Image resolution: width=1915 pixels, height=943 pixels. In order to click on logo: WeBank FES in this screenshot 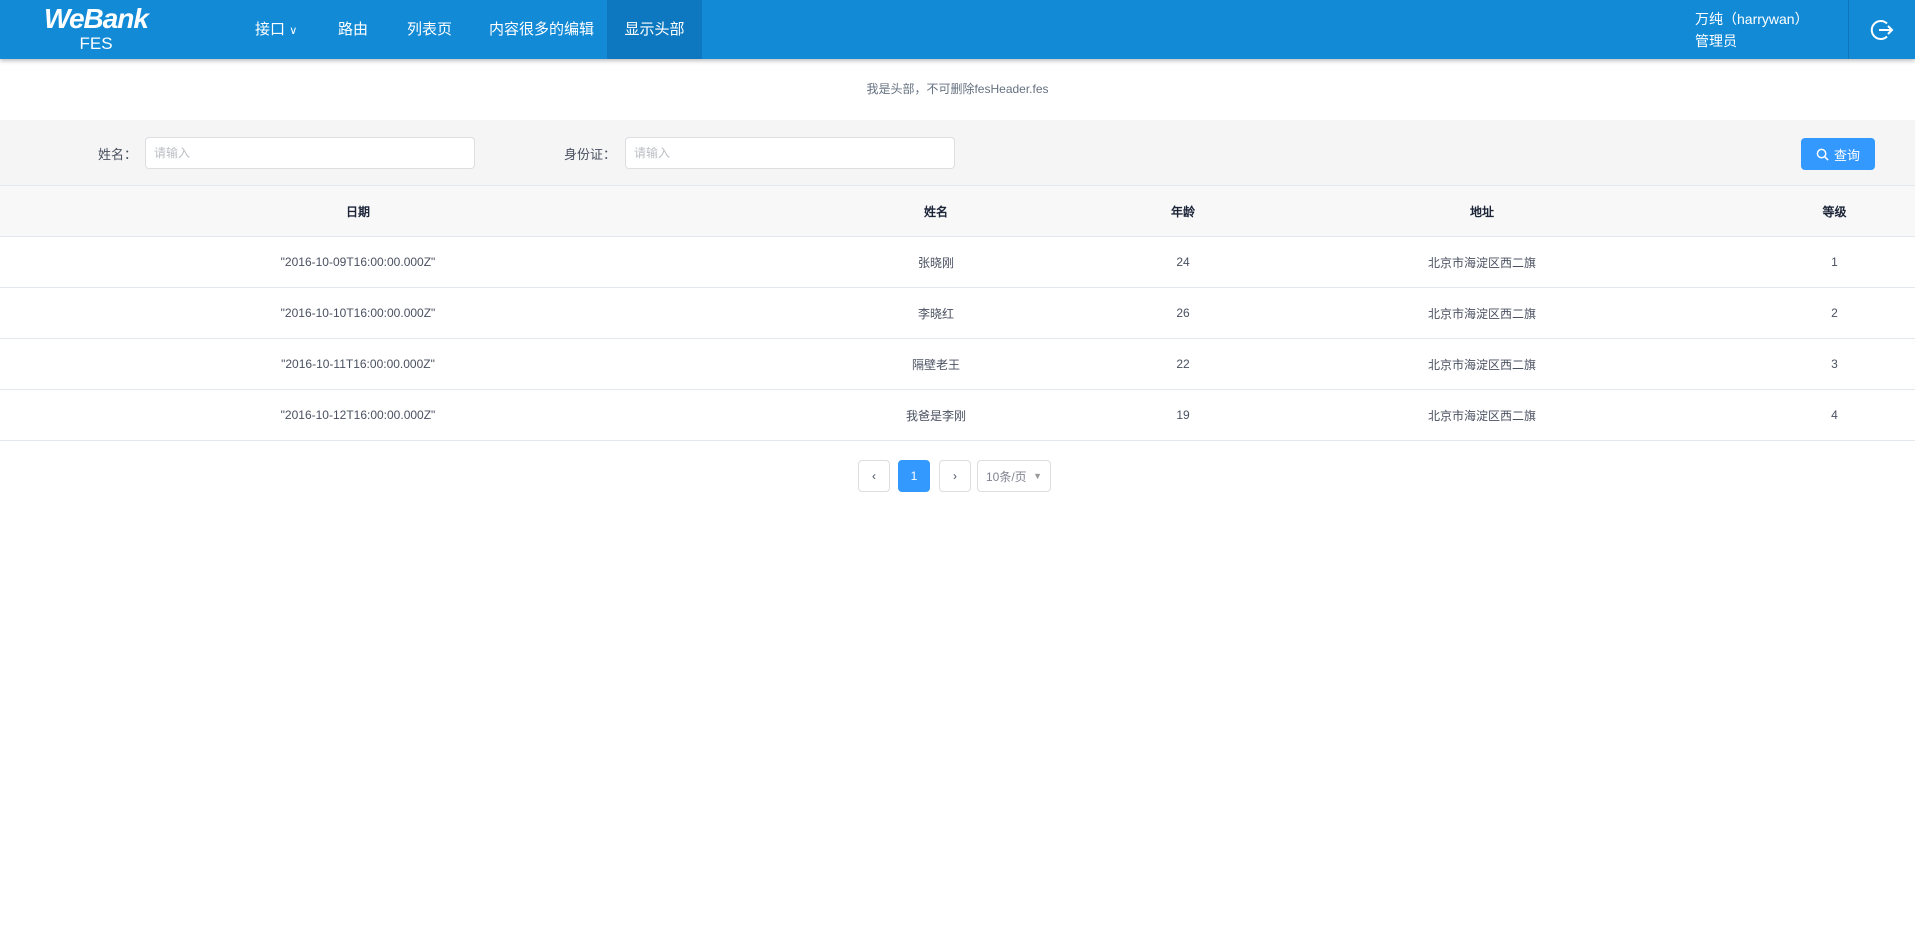, I will do `click(96, 29)`.